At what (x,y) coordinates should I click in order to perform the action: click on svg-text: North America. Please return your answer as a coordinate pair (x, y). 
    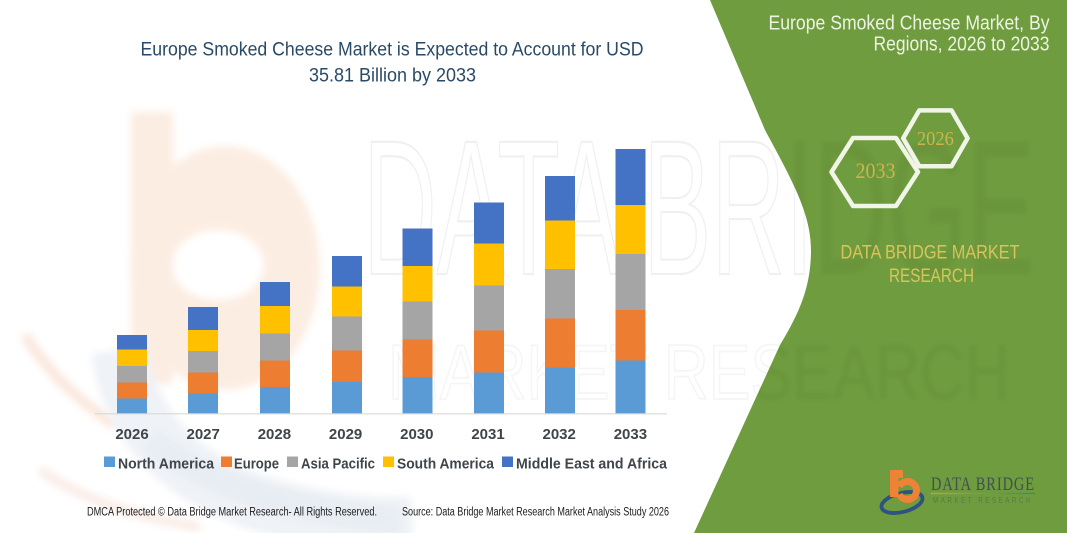
    Looking at the image, I should click on (166, 464).